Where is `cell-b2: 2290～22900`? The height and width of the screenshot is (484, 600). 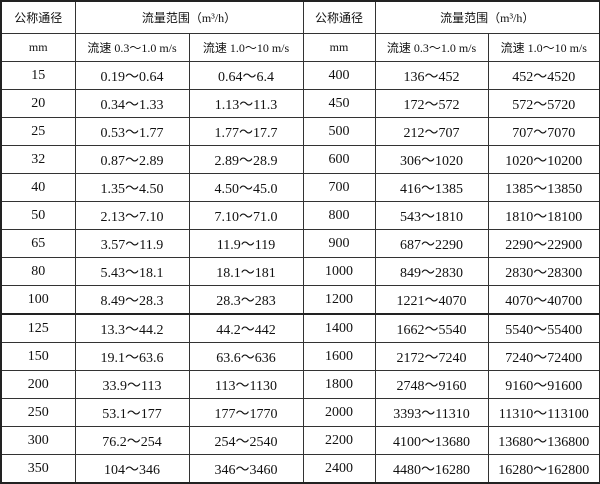 cell-b2: 2290～22900 is located at coordinates (543, 243).